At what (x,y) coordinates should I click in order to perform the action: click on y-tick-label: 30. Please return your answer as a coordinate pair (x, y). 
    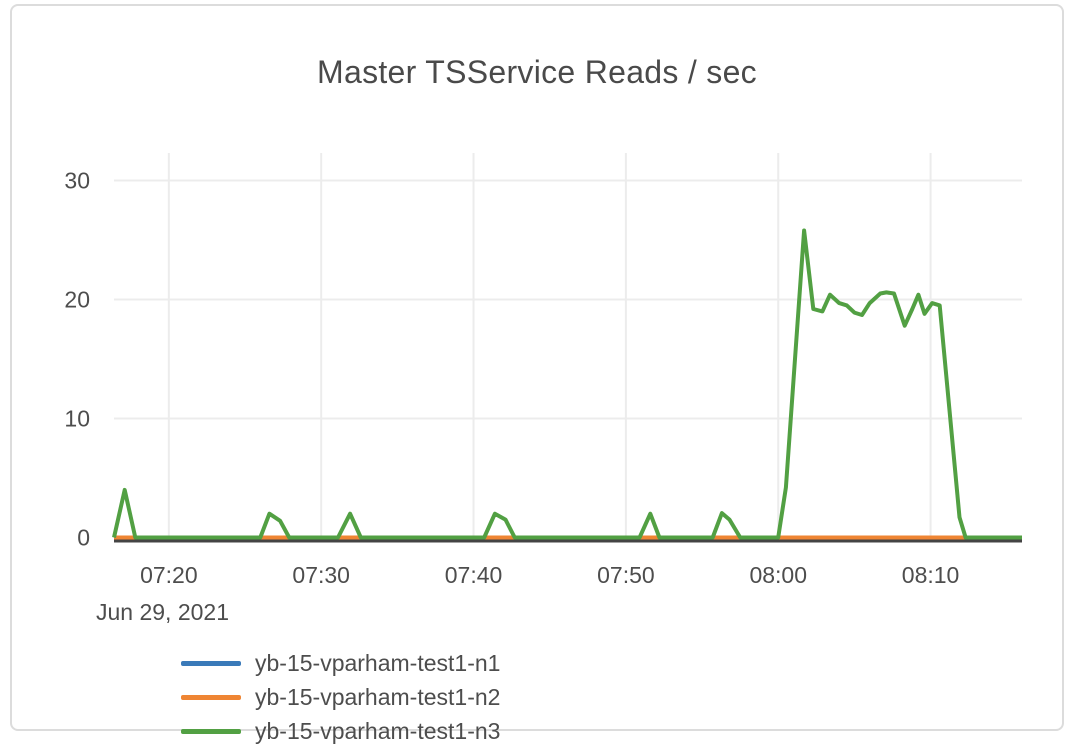
    Looking at the image, I should click on (77, 181).